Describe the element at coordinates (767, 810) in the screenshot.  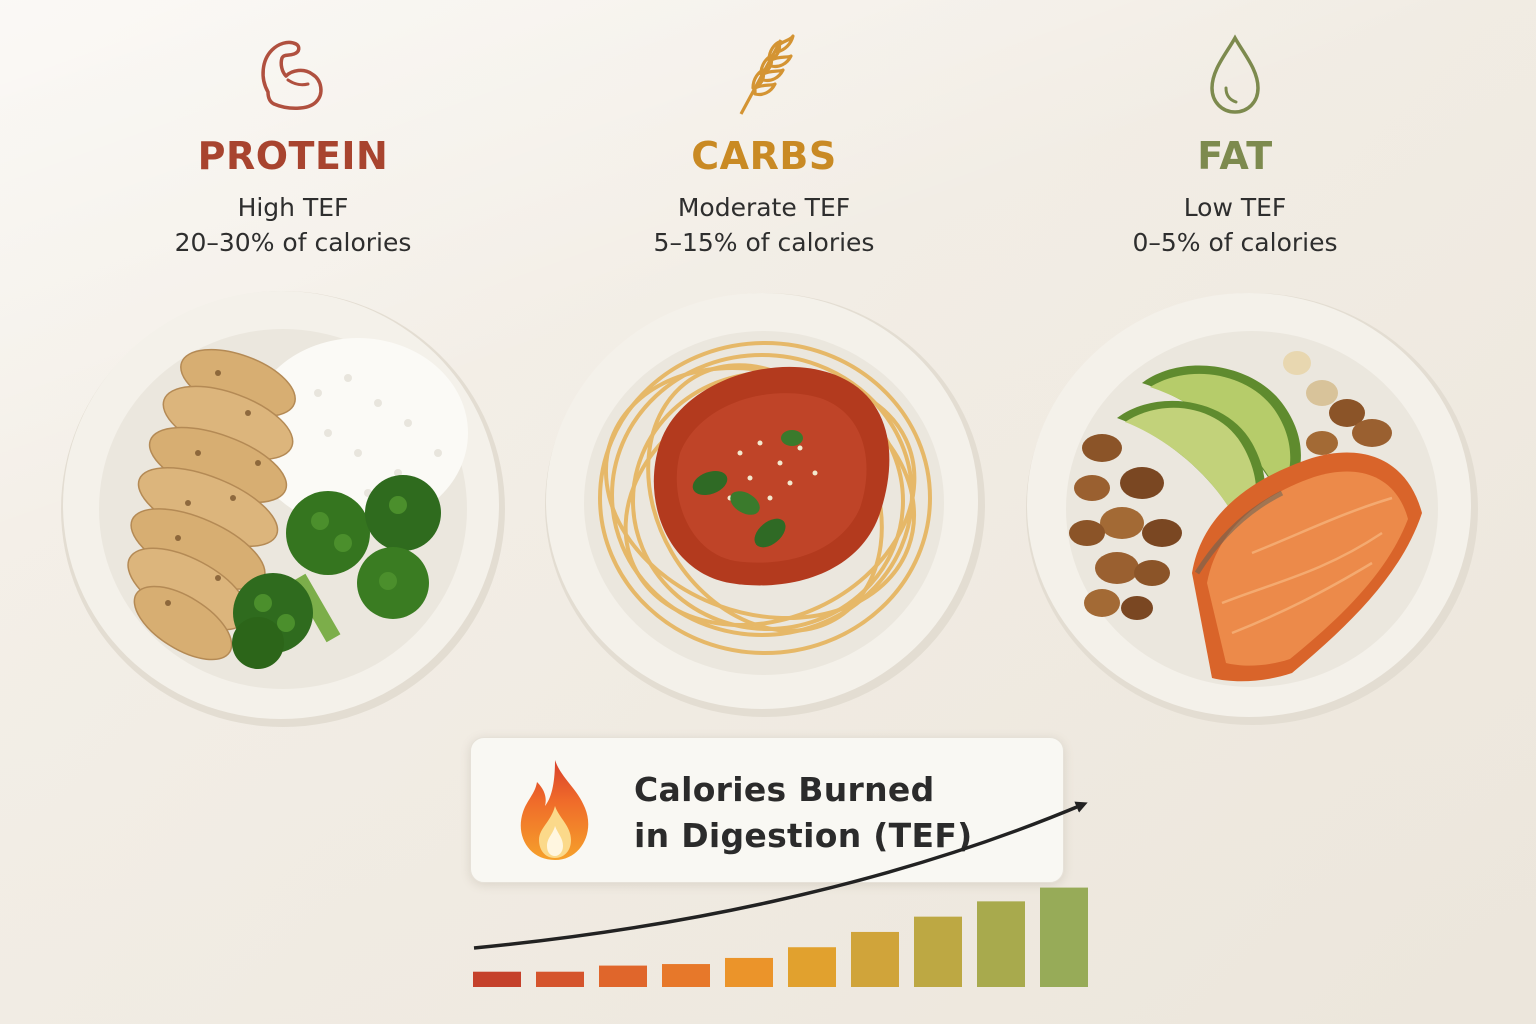
I see `tef-legend-card: Calories Burned in Digestion (TEF)` at that location.